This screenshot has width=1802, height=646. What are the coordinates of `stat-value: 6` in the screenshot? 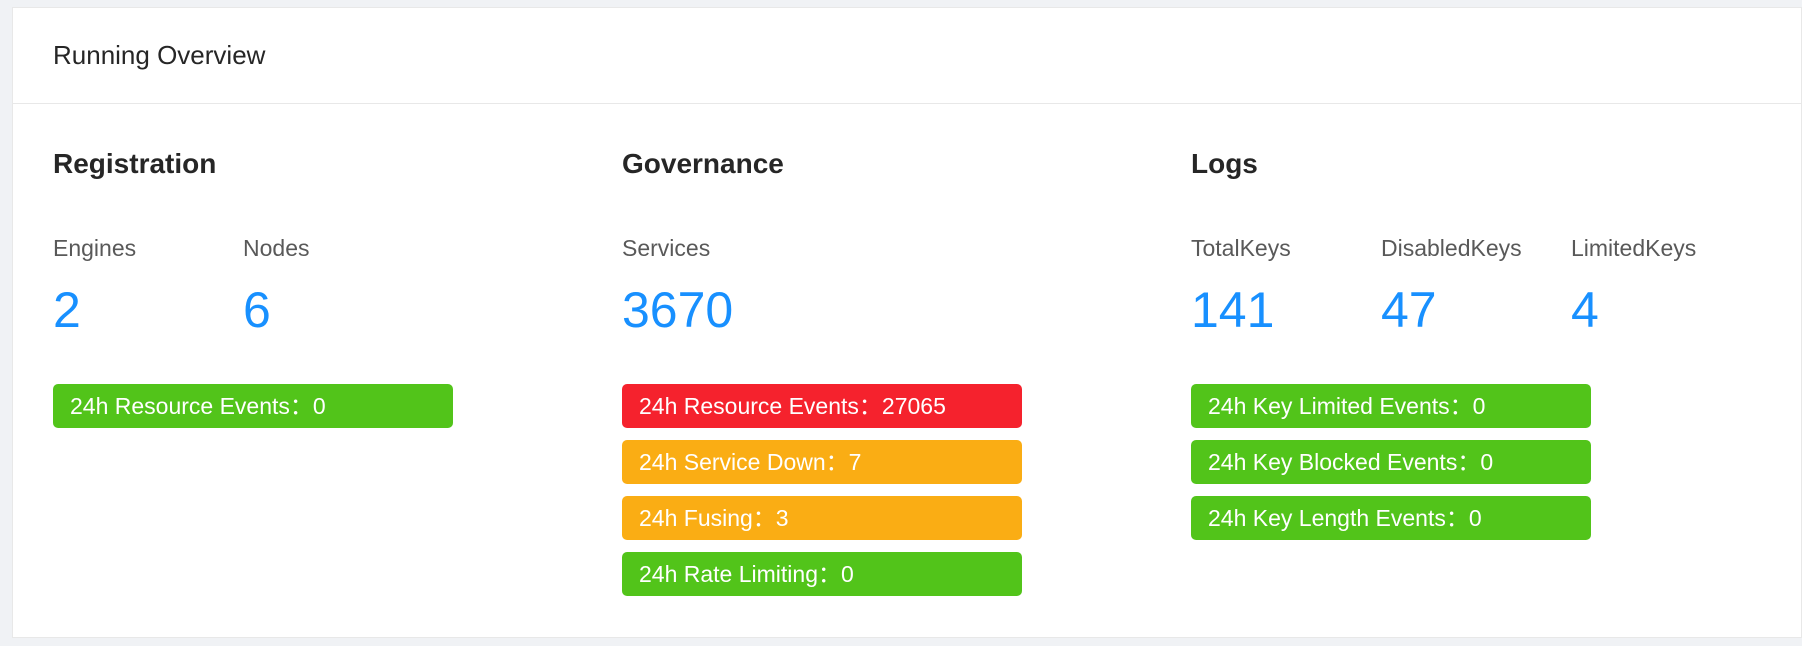 It's located at (257, 310).